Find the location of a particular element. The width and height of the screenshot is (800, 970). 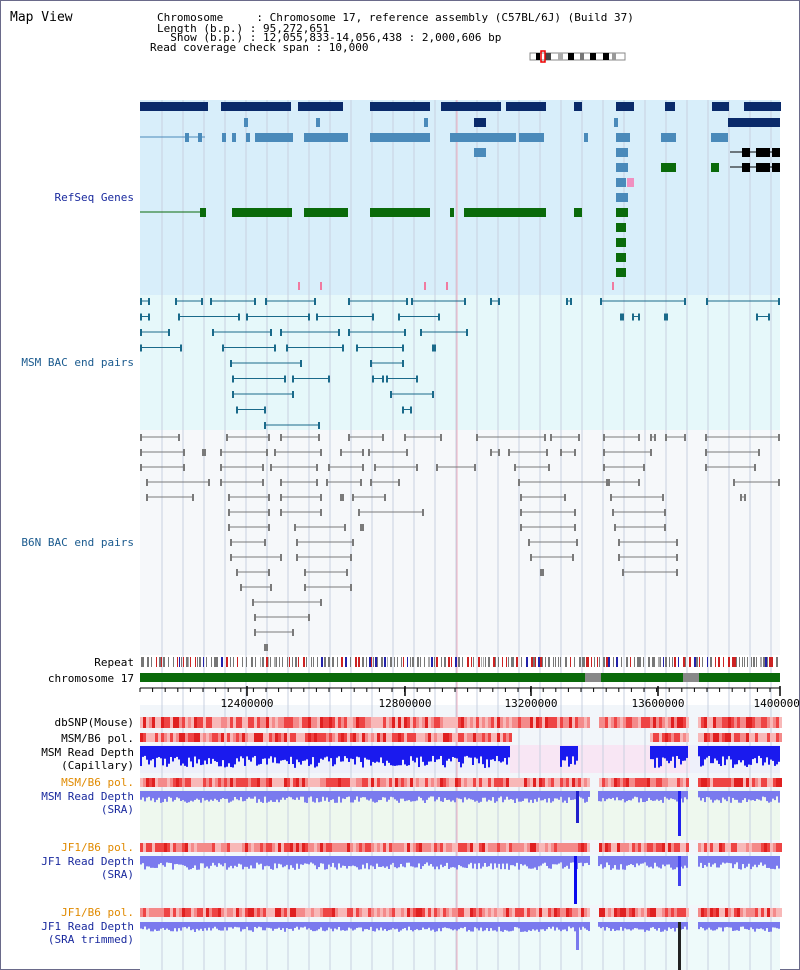

axis-tick-label: 13200000 is located at coordinates (531, 703).